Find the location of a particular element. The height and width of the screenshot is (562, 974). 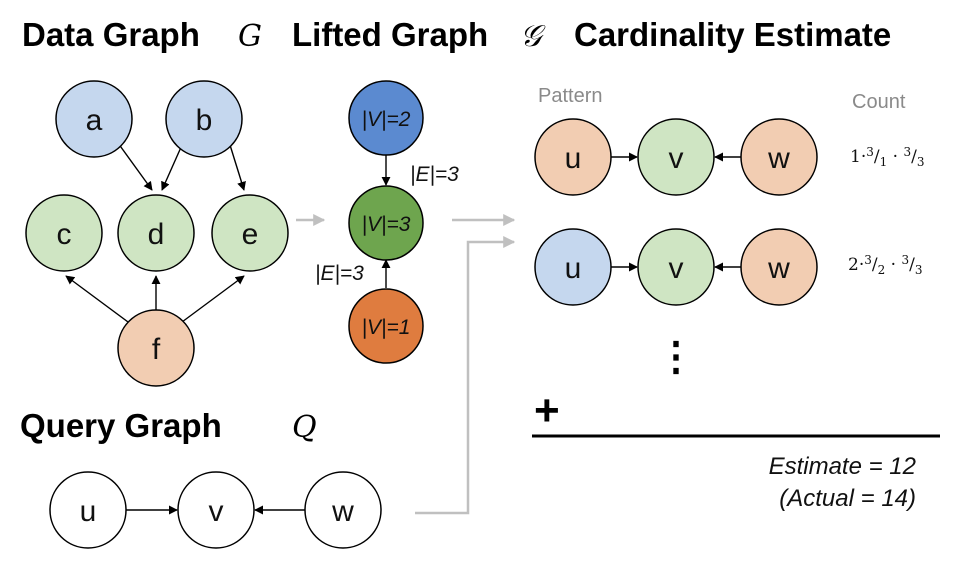

query-node-v-label: v is located at coordinates (216, 511).